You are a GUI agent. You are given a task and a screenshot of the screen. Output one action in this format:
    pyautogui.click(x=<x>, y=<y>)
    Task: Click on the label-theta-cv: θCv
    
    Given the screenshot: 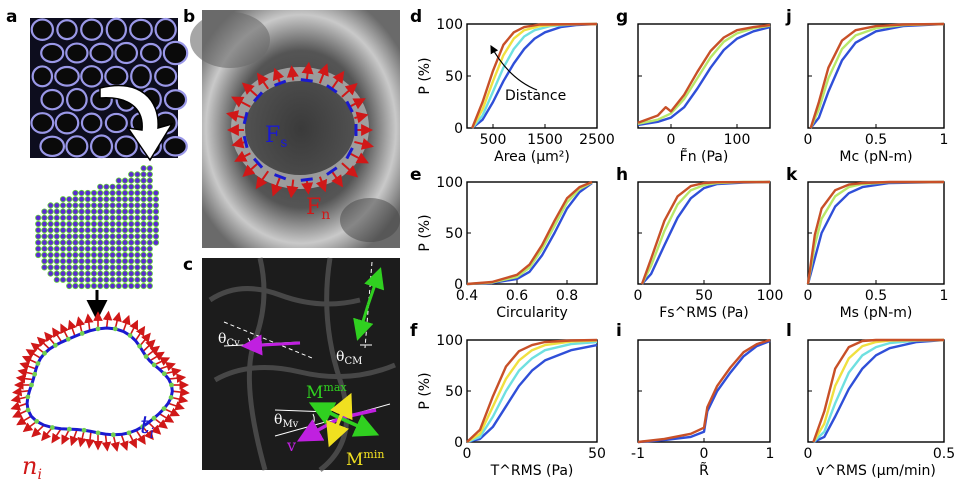 What is the action you would take?
    pyautogui.click(x=229, y=340)
    